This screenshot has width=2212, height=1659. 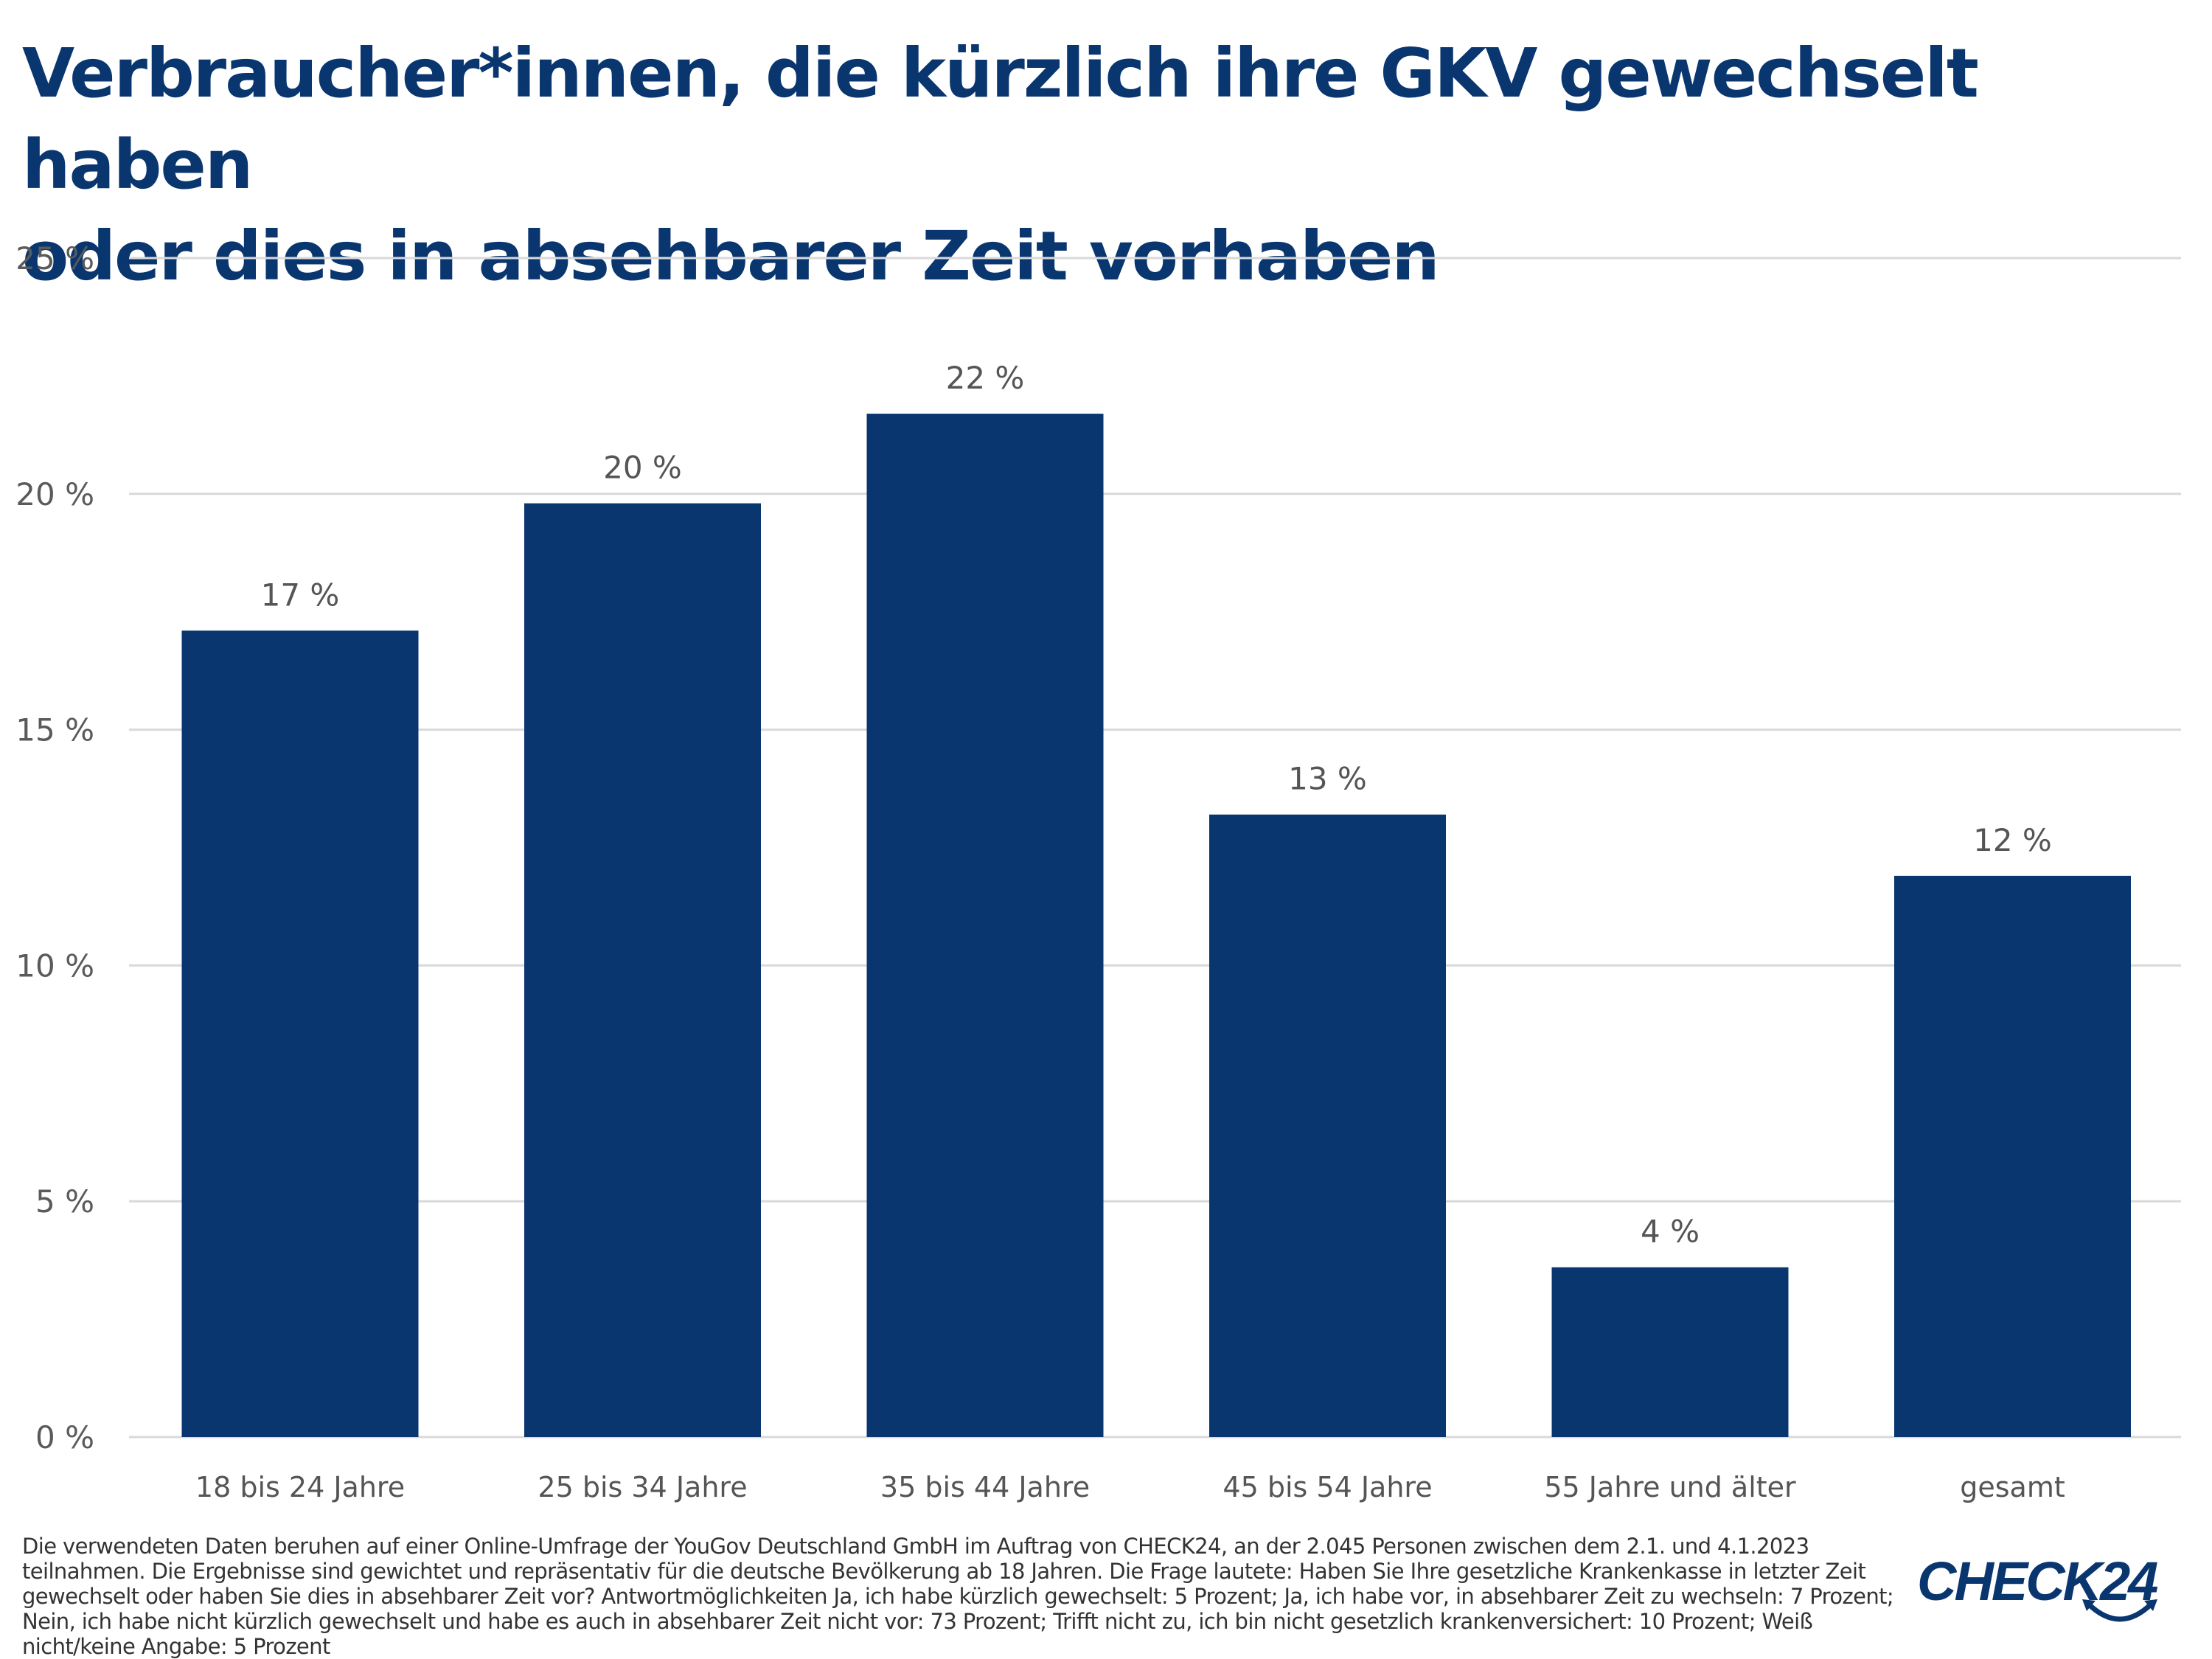 I want to click on y-axis-ticks: 0 % 5 % 10 % 15 % 20 % 25 %, so click(x=54, y=847).